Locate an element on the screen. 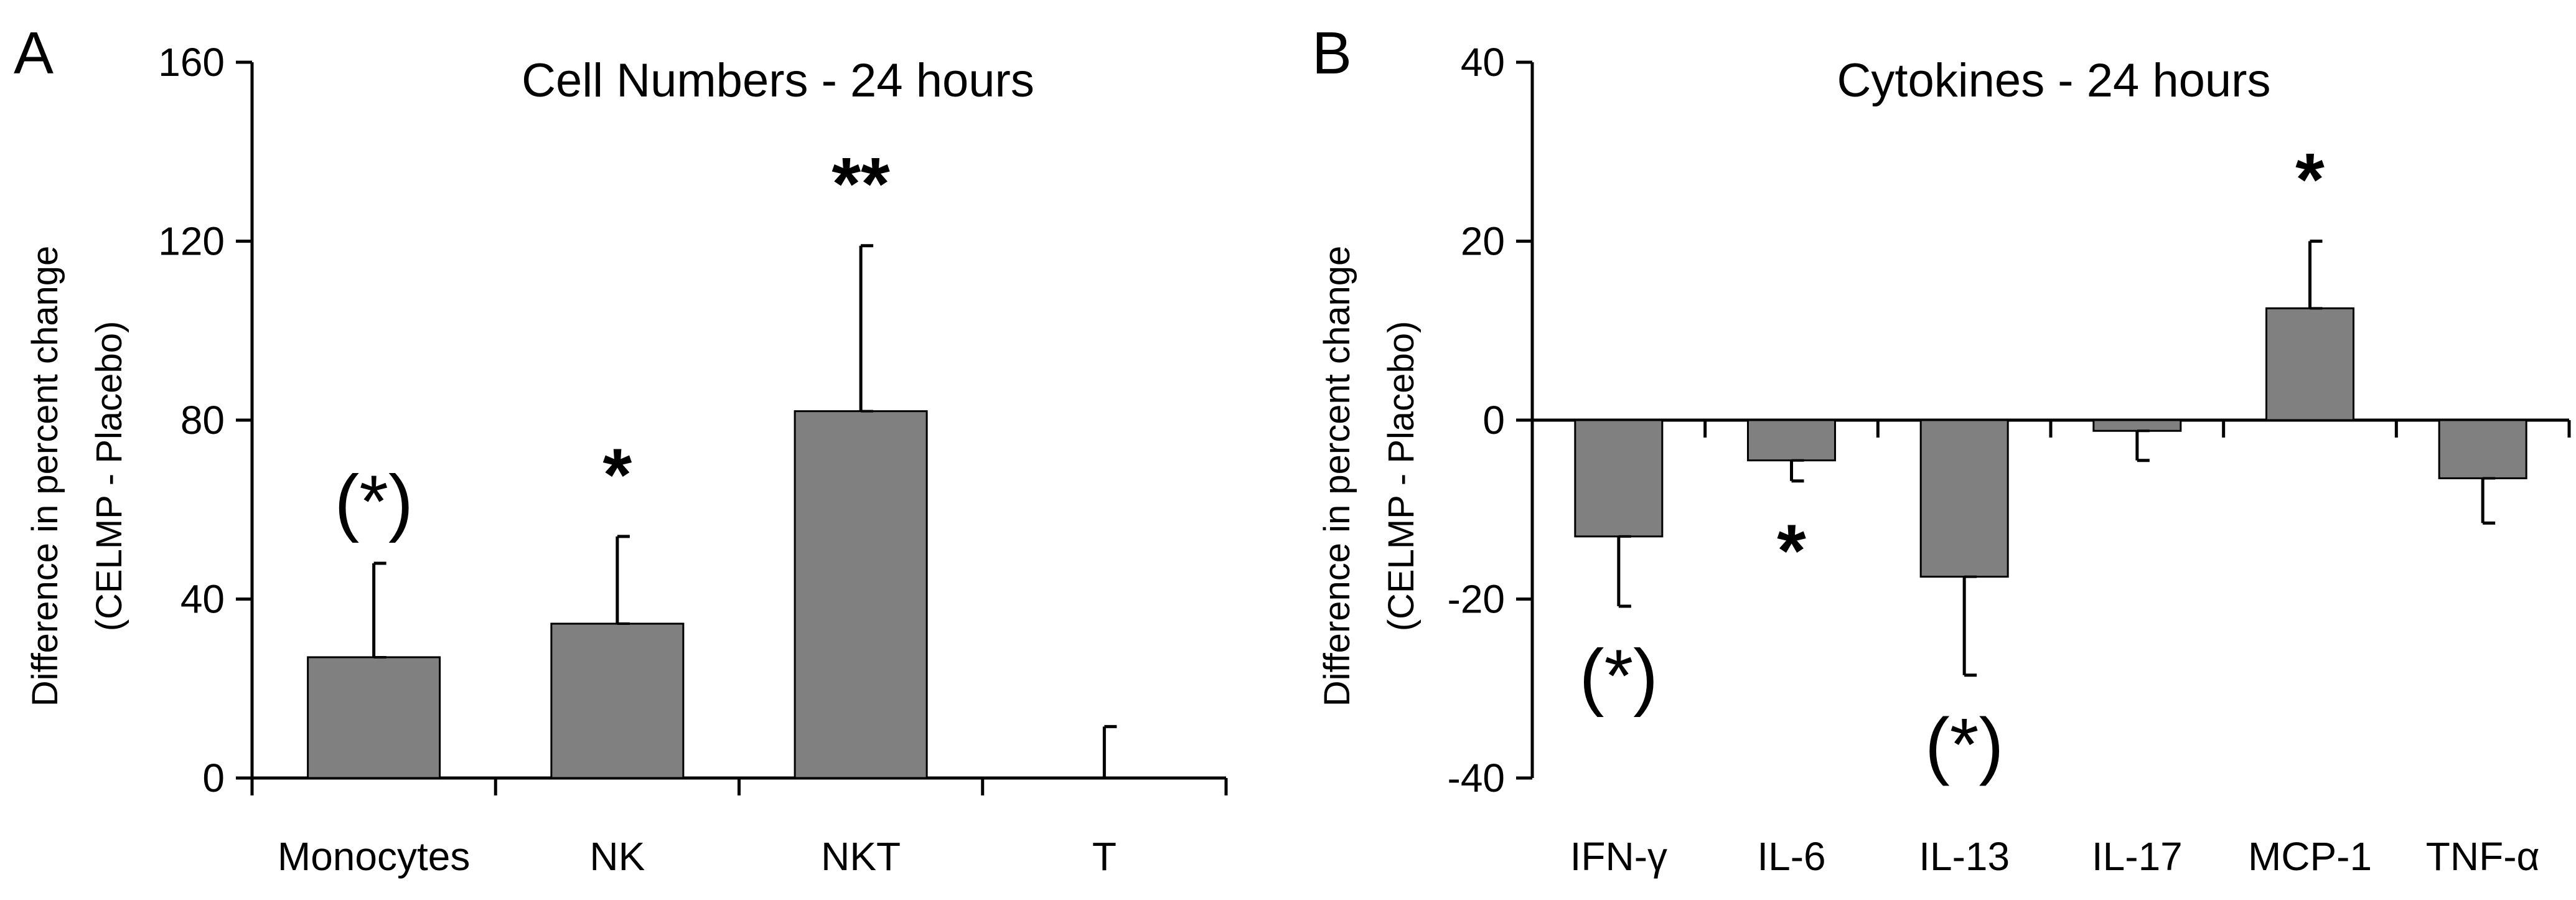 This screenshot has width=2576, height=900. chart-title: Cell Numbers - 24 hours is located at coordinates (778, 80).